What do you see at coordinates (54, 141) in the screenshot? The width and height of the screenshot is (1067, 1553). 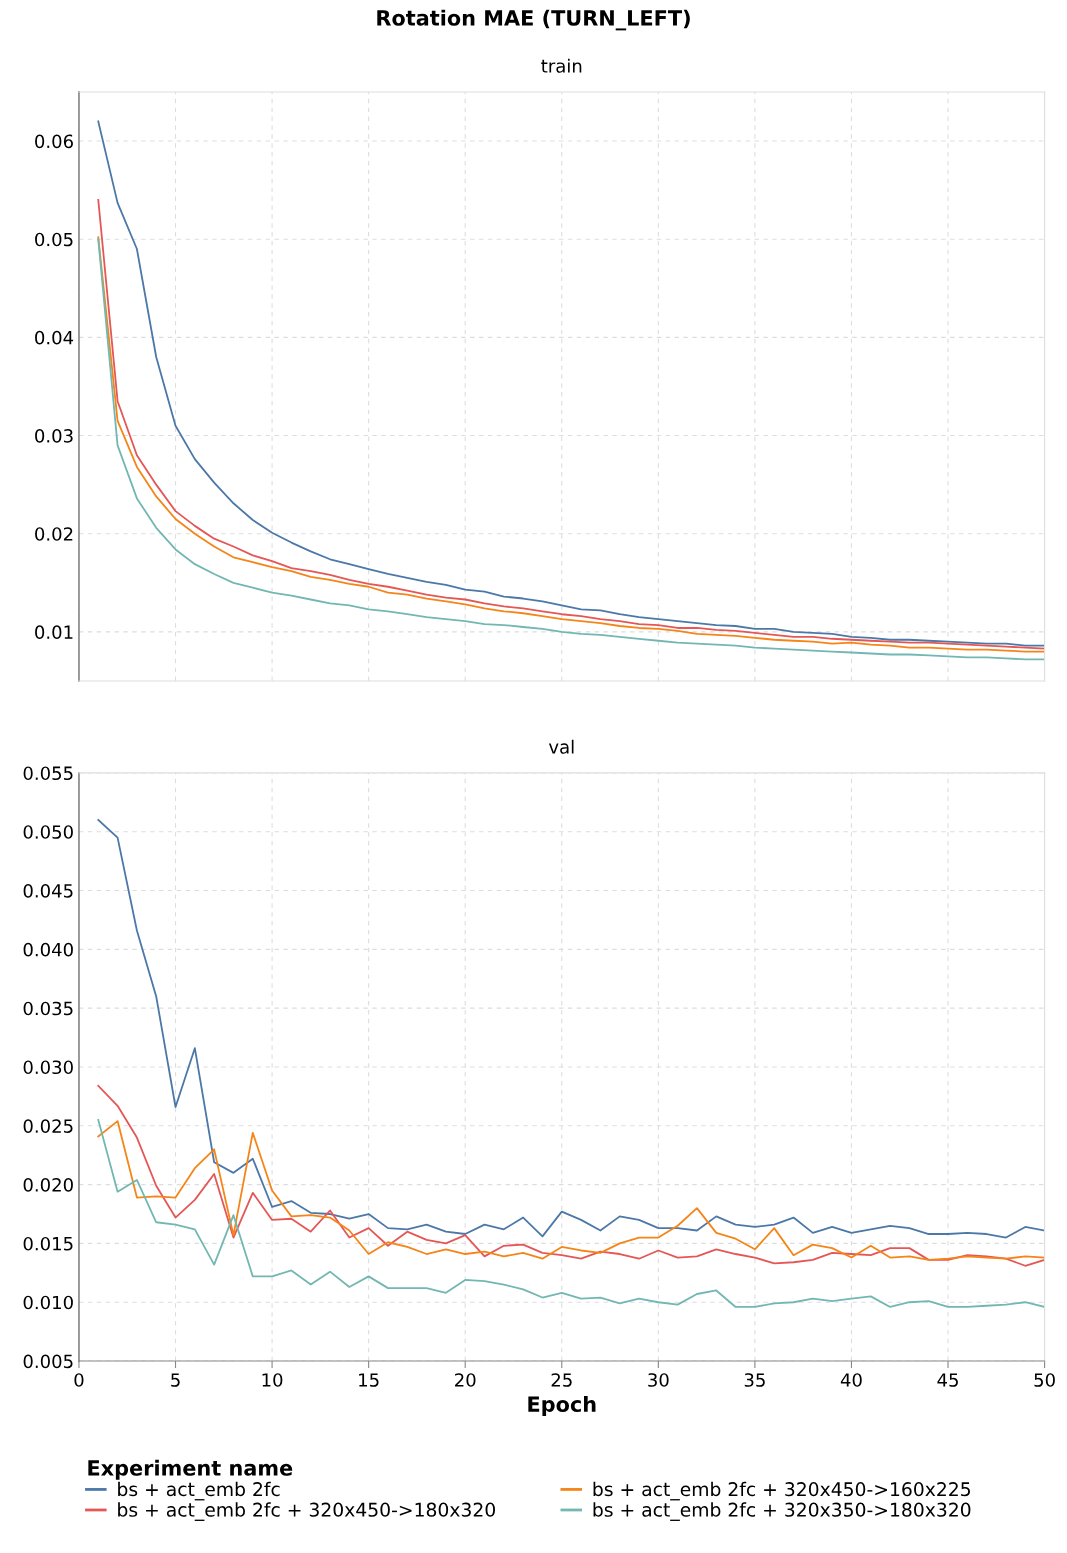 I see `y-tick-label: 0.06` at bounding box center [54, 141].